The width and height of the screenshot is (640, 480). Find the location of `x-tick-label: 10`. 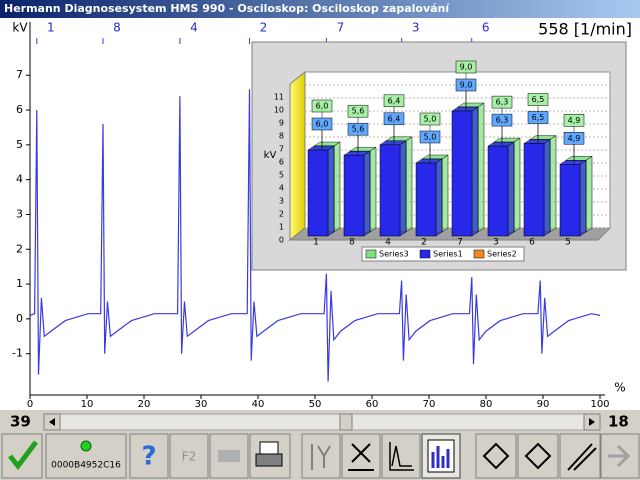

x-tick-label: 10 is located at coordinates (87, 404).